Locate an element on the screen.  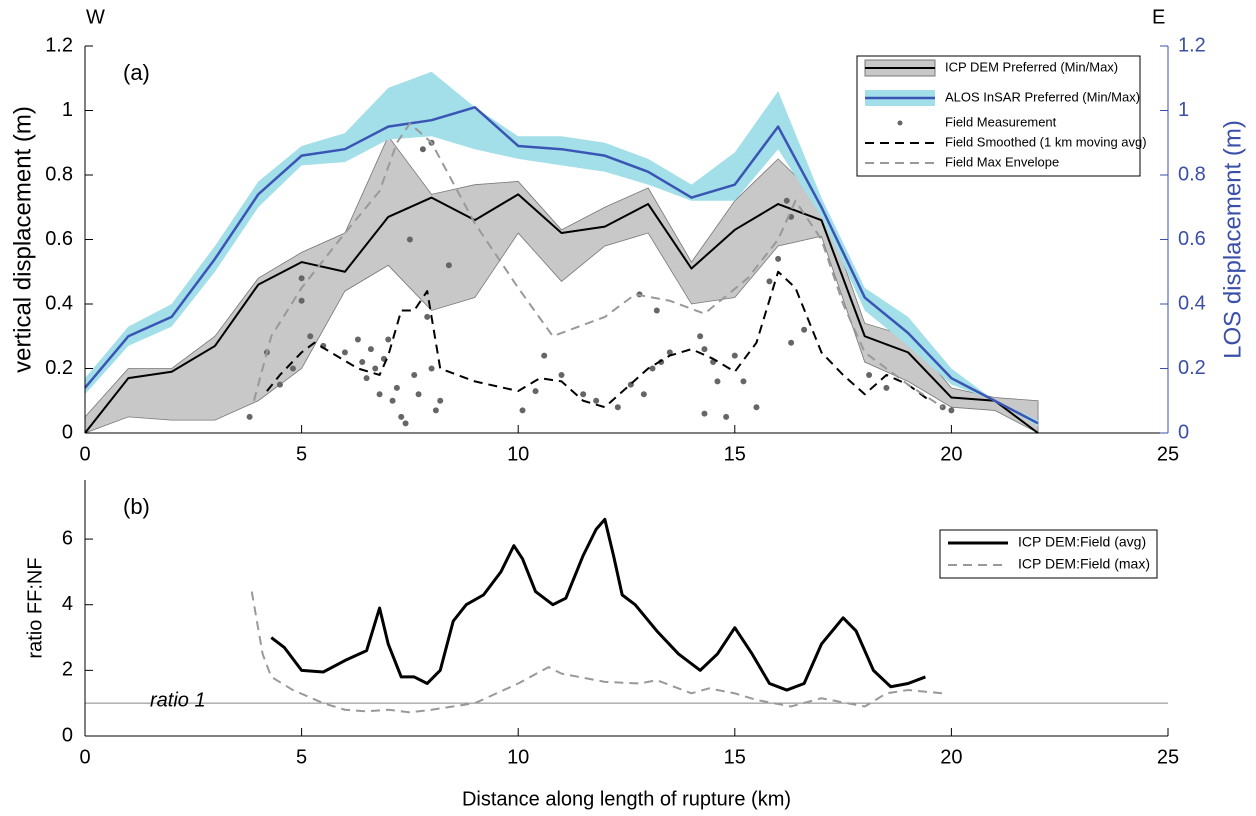
y-tick-label: 1 is located at coordinates (67, 110).